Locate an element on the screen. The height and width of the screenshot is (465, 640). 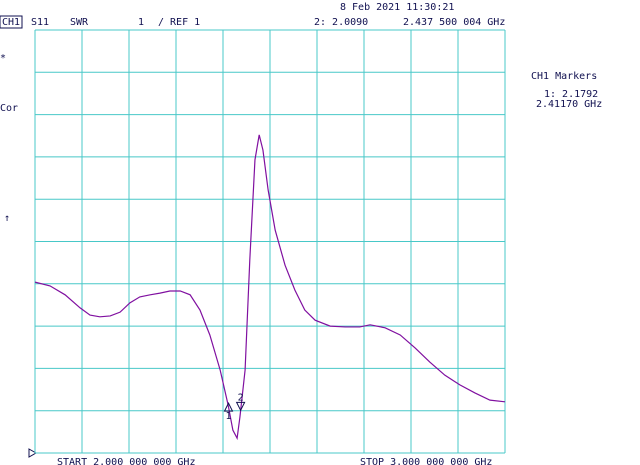
channel-box is located at coordinates (11, 22).